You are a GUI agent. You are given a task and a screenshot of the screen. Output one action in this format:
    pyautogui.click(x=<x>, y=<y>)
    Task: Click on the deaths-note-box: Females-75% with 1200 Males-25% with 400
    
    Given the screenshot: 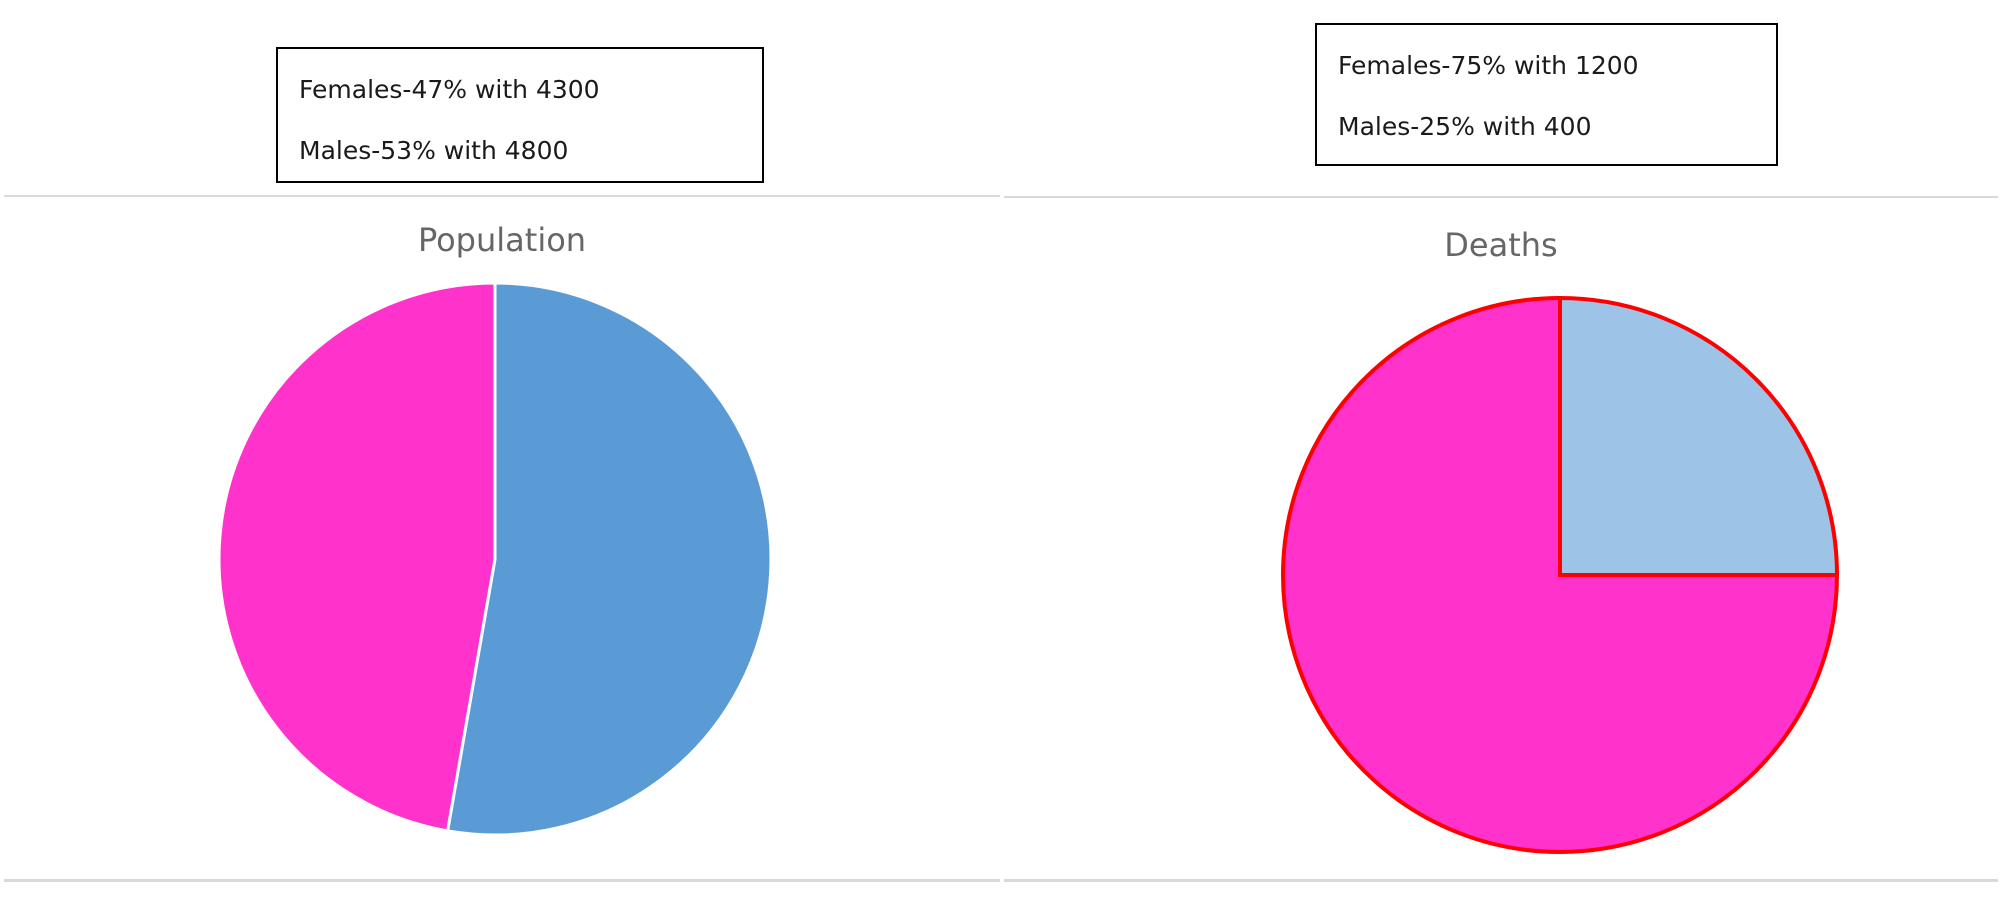 What is the action you would take?
    pyautogui.click(x=1546, y=94)
    